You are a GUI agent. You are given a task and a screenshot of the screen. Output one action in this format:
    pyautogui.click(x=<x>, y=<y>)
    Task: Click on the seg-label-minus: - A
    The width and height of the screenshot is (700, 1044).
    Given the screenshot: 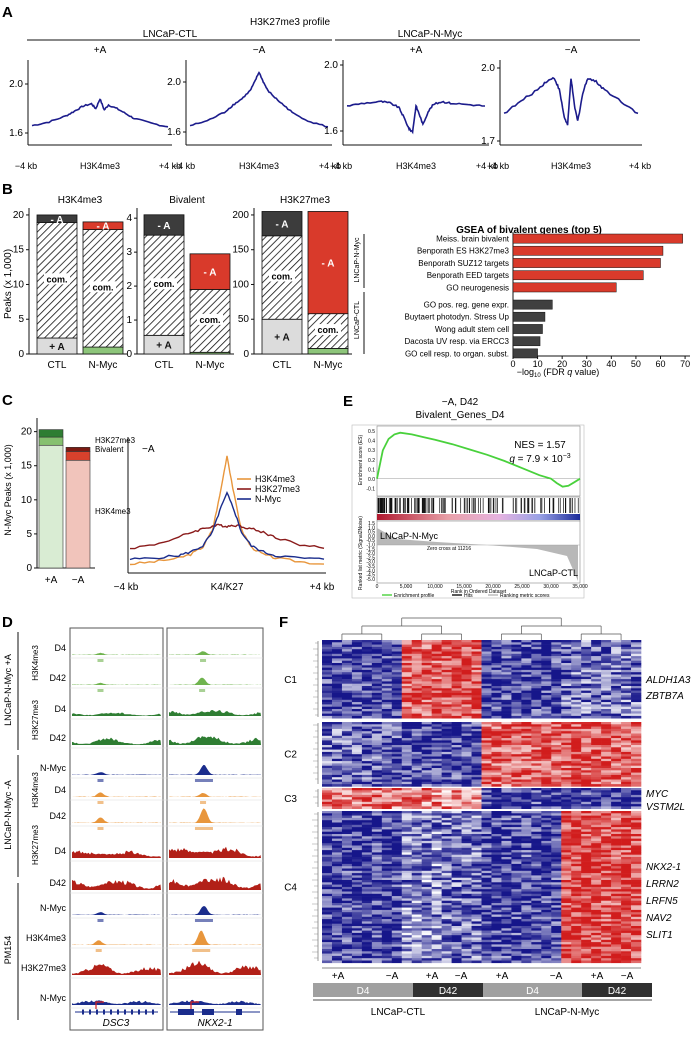 What is the action you would take?
    pyautogui.click(x=210, y=273)
    